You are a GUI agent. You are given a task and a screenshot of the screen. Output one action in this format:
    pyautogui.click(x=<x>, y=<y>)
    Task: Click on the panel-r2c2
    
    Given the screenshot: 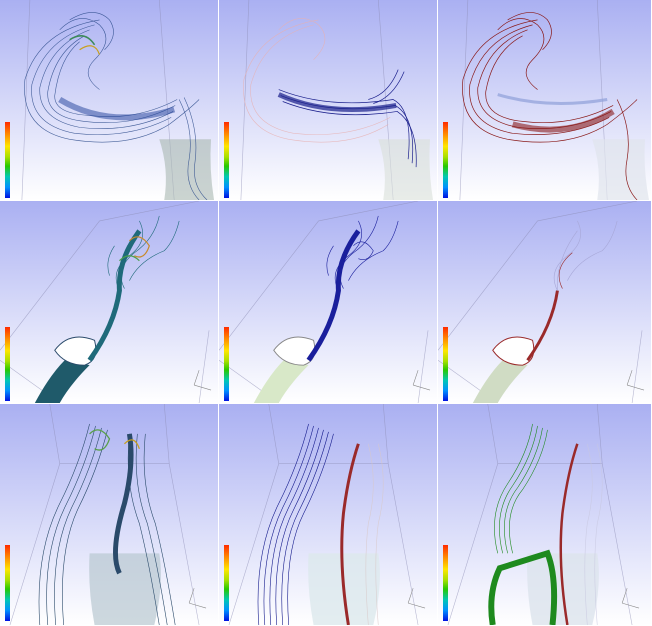 What is the action you would take?
    pyautogui.click(x=328, y=302)
    